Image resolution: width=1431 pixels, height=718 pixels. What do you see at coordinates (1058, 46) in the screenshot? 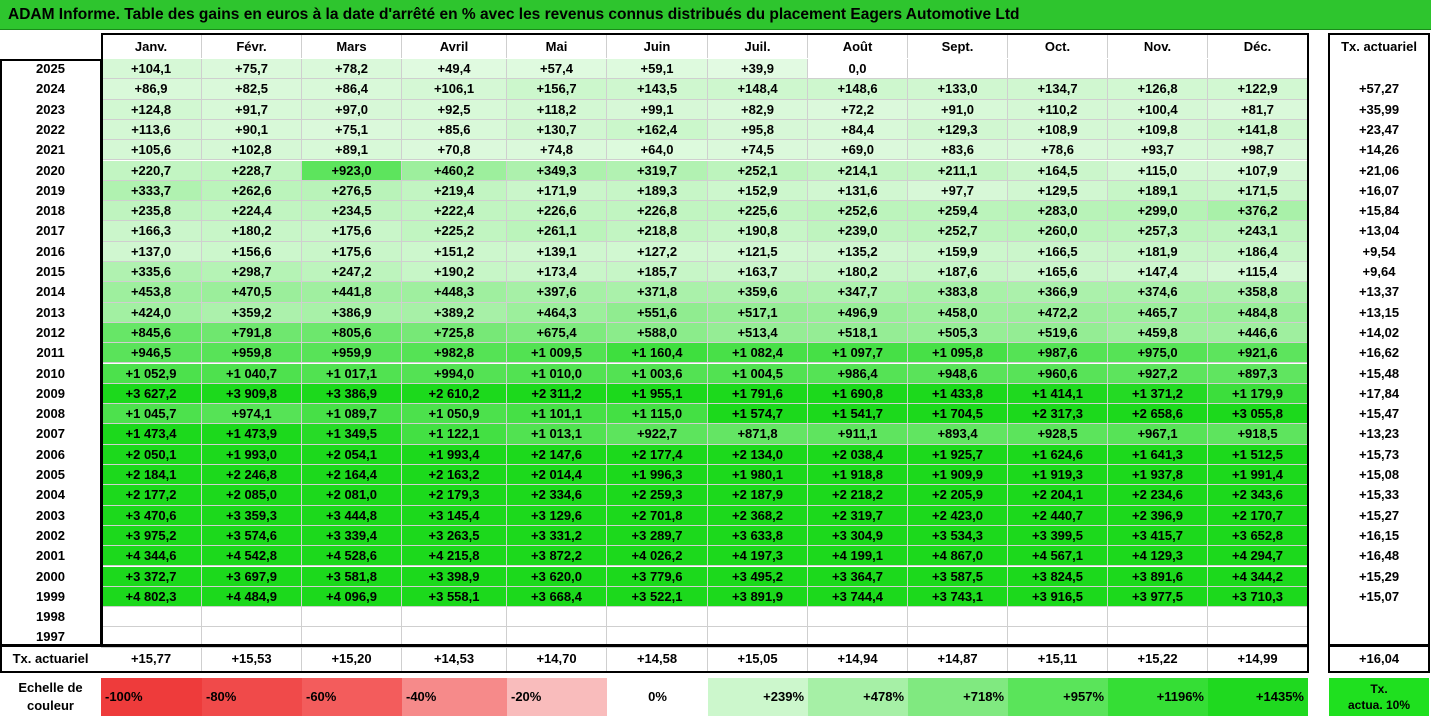
I see `month-header: Oct.` at bounding box center [1058, 46].